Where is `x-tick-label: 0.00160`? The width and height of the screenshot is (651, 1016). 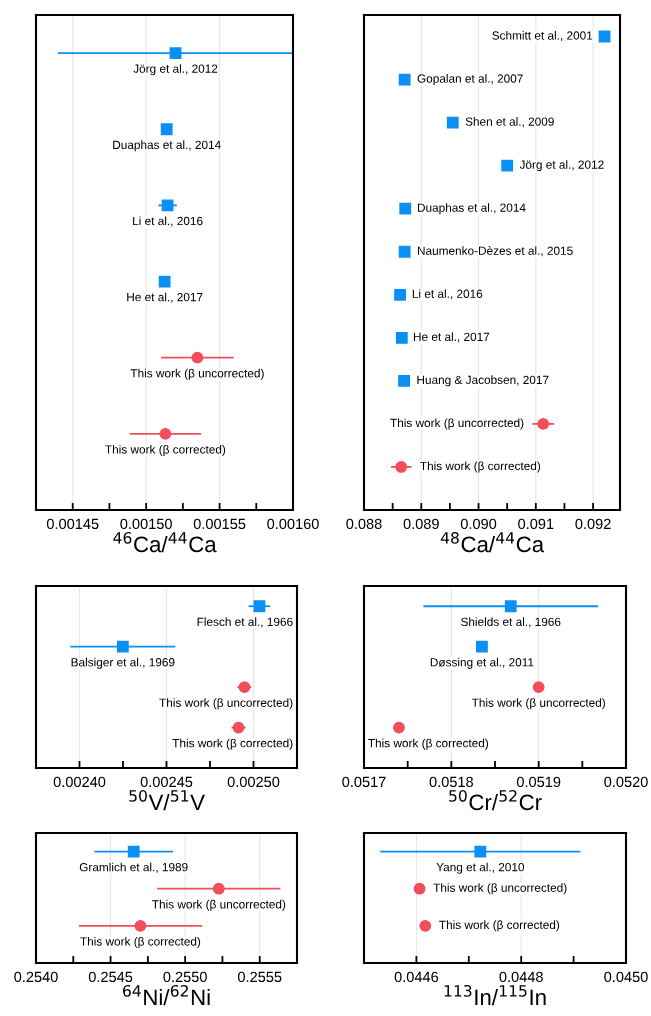
x-tick-label: 0.00160 is located at coordinates (293, 524).